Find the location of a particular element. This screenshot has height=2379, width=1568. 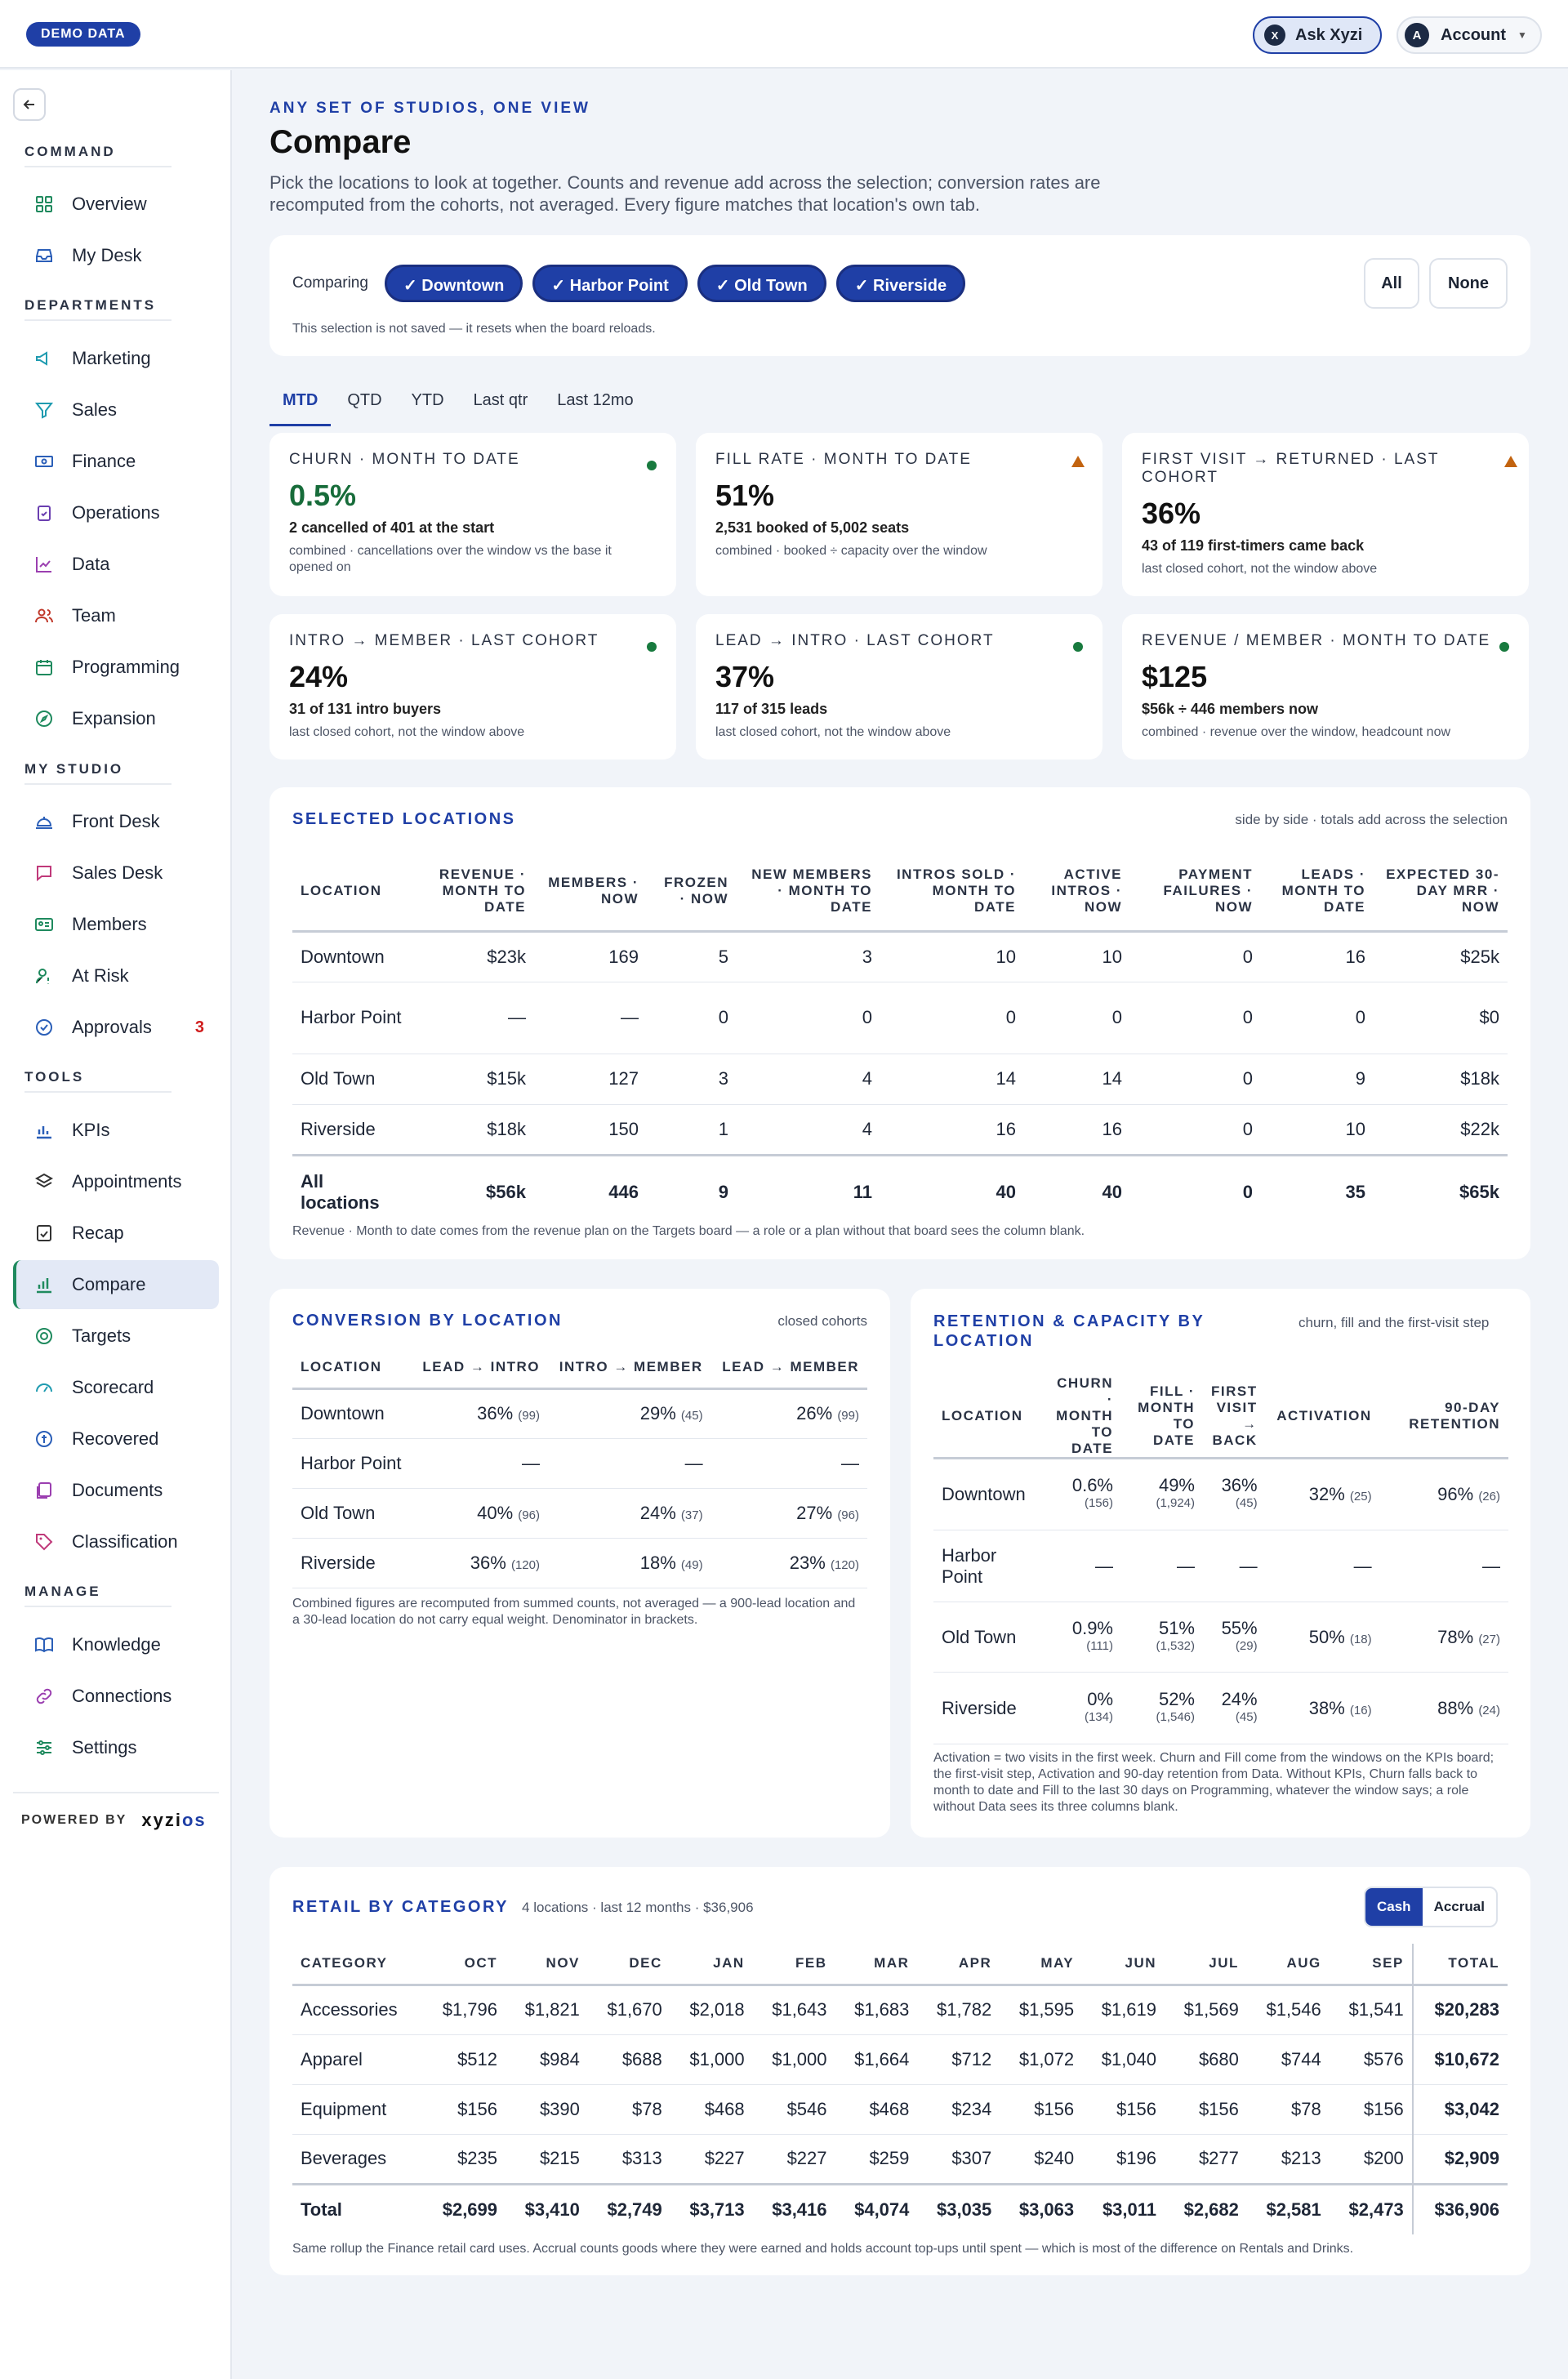

tab-qtd: QTD is located at coordinates (364, 400).